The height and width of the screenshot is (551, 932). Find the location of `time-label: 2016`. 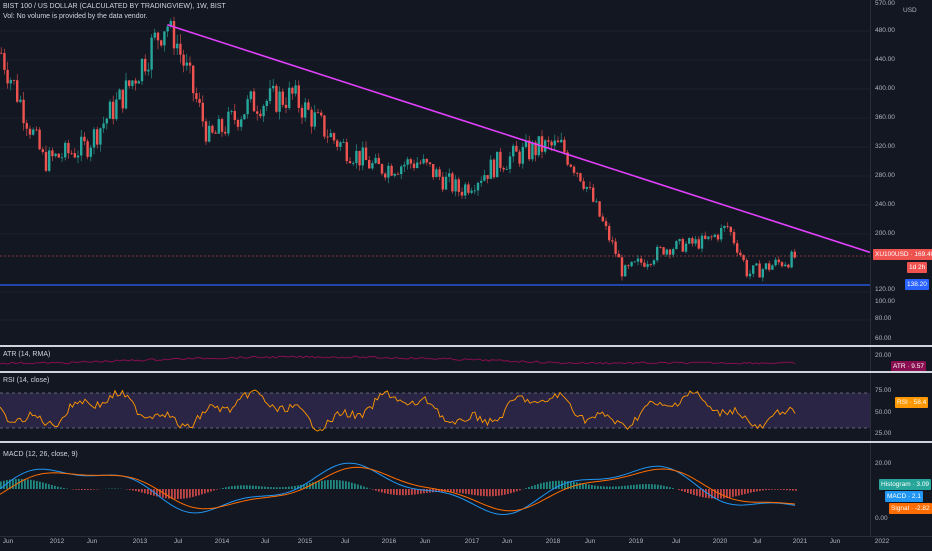

time-label: 2016 is located at coordinates (389, 541).